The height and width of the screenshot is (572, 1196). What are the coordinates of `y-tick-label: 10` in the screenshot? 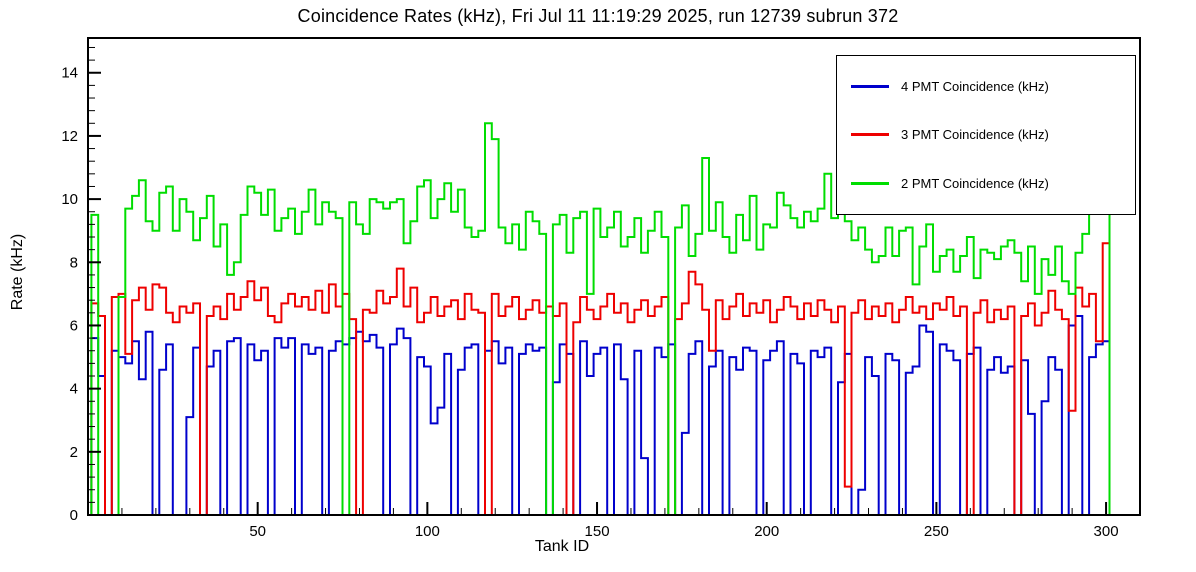 It's located at (69, 199).